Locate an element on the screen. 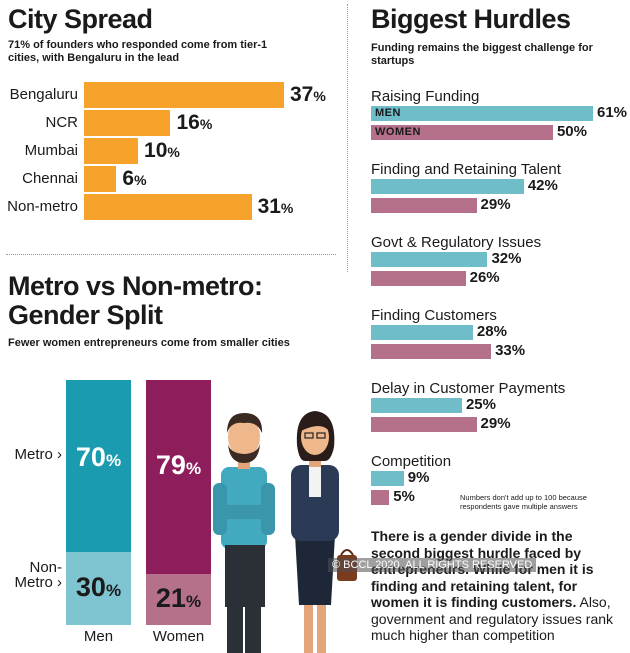  women-bar: WOMEN is located at coordinates (462, 132).